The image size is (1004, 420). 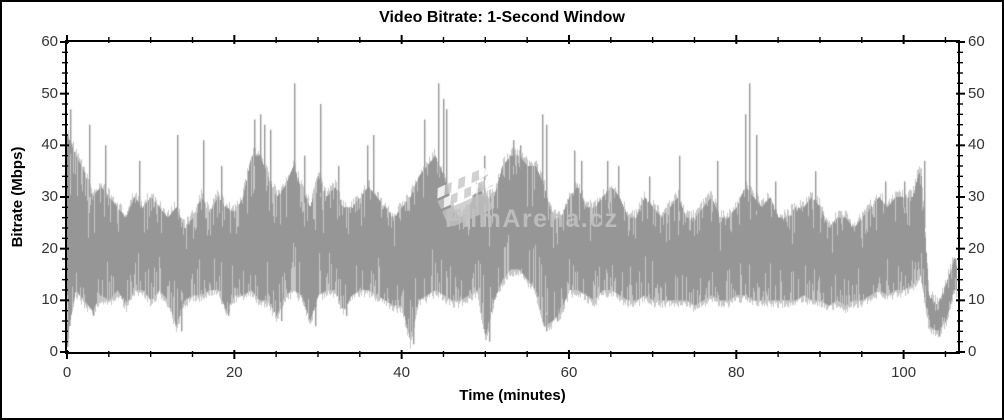 What do you see at coordinates (502, 17) in the screenshot?
I see `chart-title: Video Bitrate: 1-Second Window` at bounding box center [502, 17].